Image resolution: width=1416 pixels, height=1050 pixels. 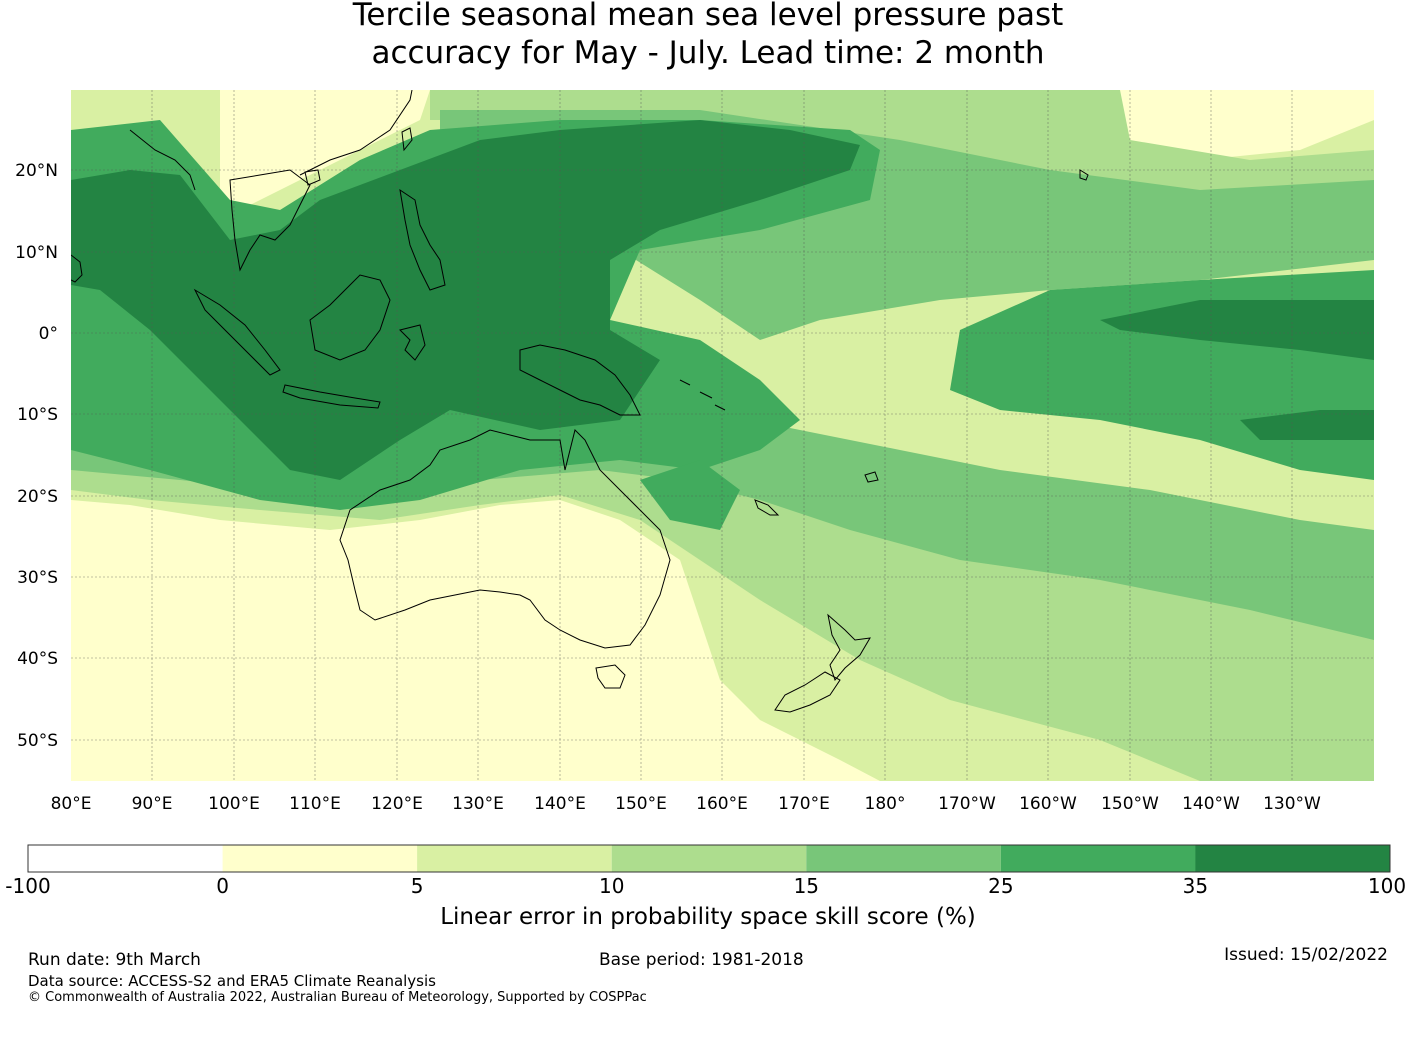 I want to click on new-caledonia-coastline, so click(x=767, y=507).